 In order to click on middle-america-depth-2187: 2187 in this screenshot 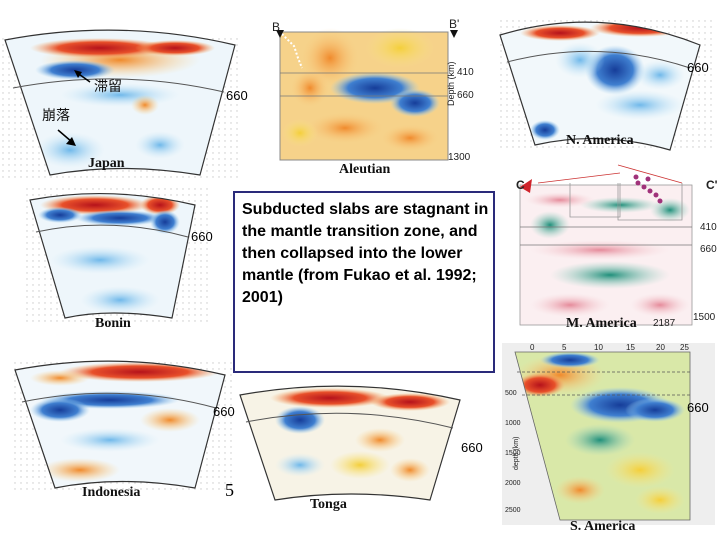, I will do `click(664, 323)`.